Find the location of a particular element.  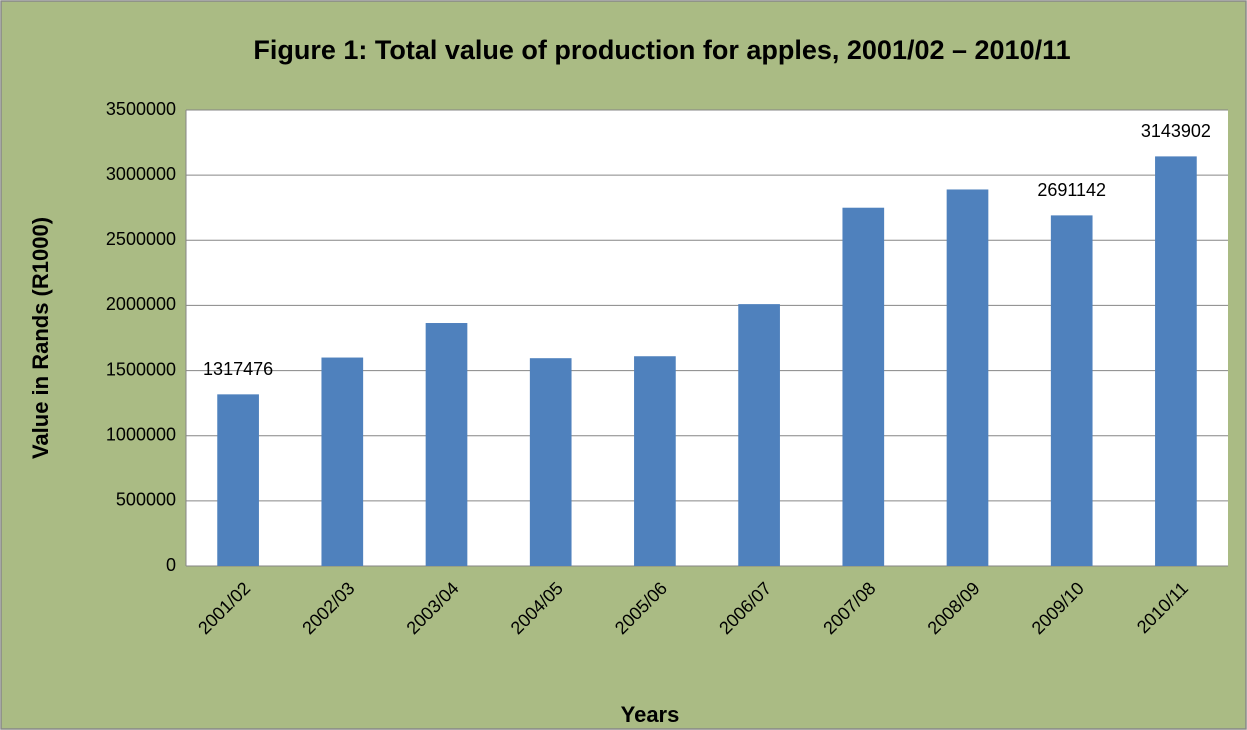

y-tick-label: 0 is located at coordinates (171, 565).